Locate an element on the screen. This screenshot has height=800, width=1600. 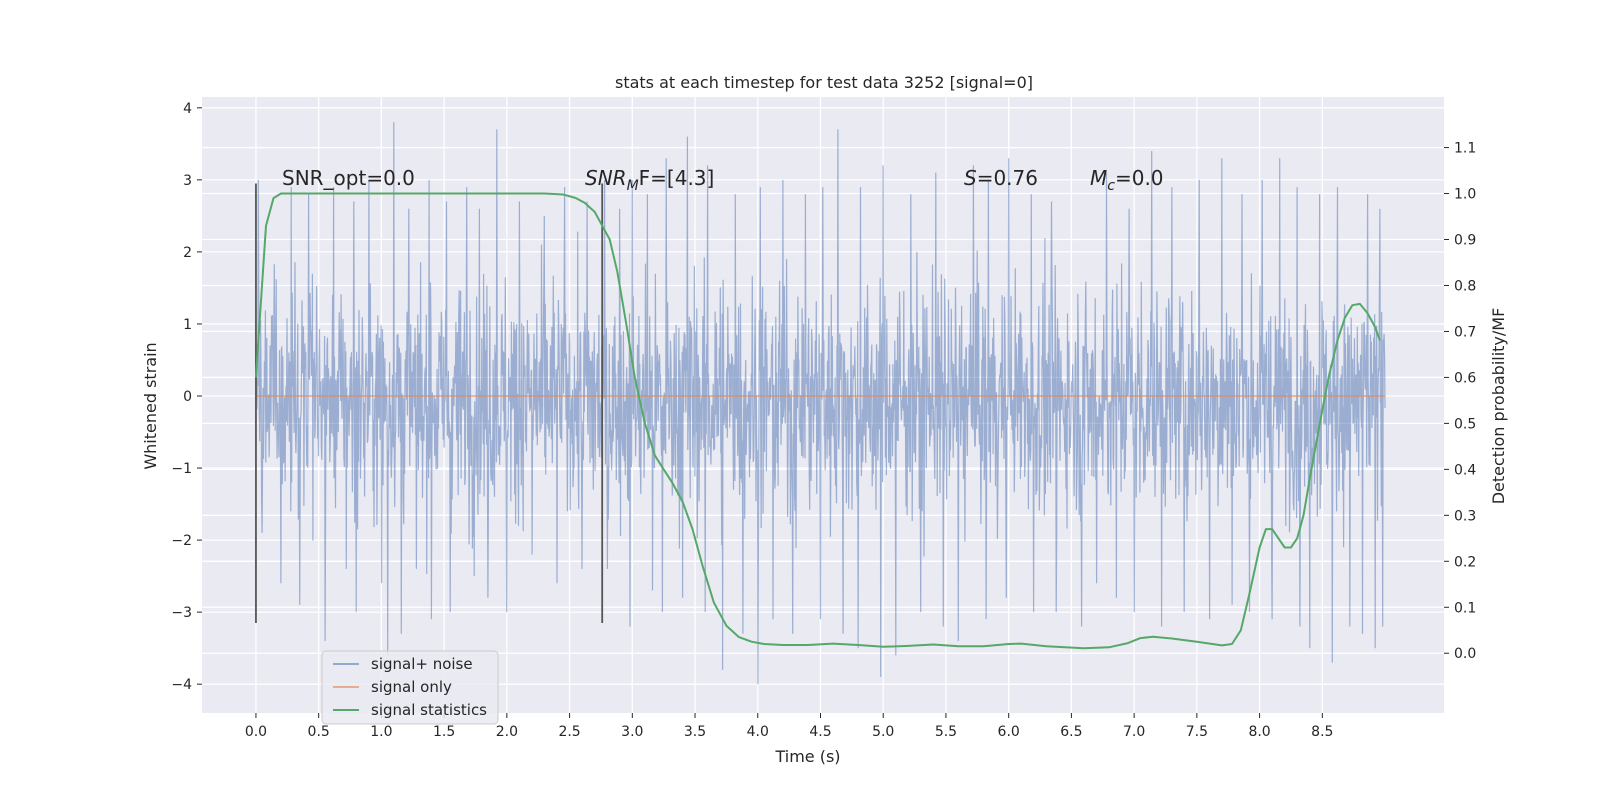
y2-tick-label: 1.0 is located at coordinates (1465, 195).